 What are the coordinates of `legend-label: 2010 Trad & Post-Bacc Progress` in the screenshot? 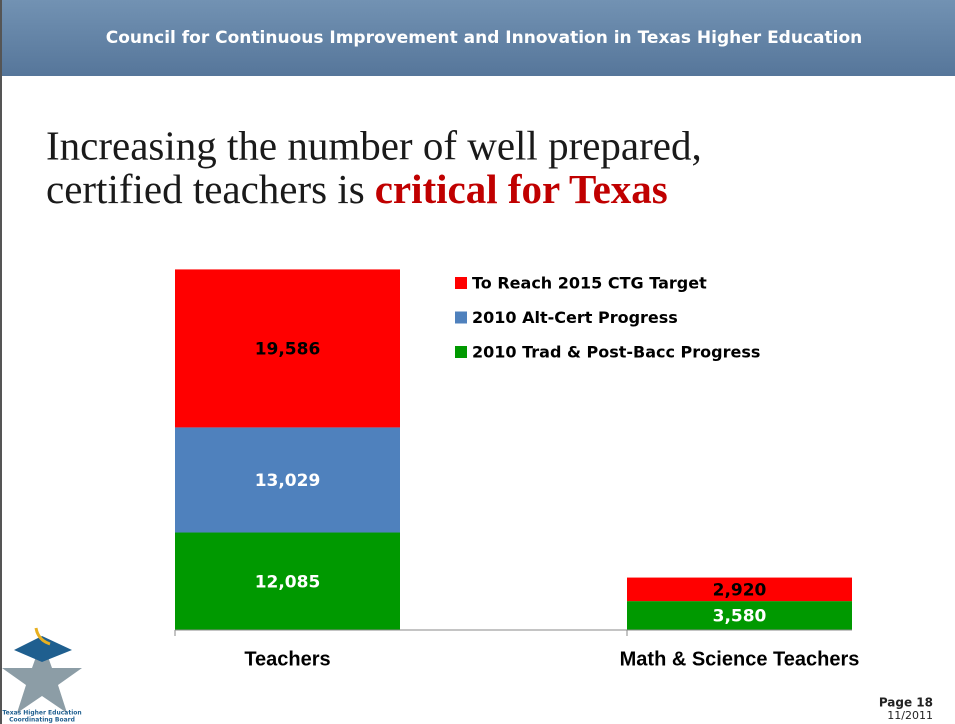 It's located at (616, 352).